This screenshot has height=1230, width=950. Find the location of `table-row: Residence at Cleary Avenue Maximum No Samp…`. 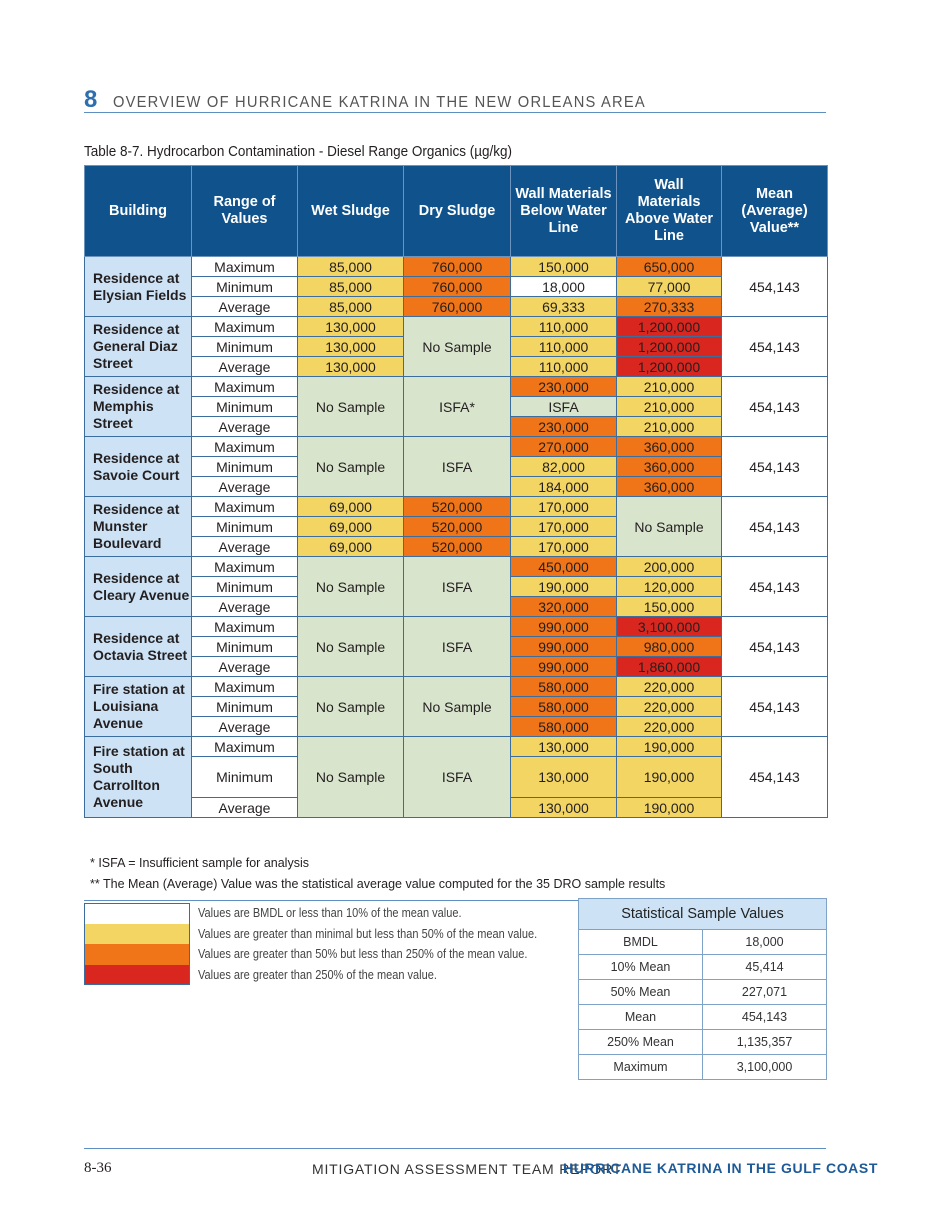

table-row: Residence at Cleary Avenue Maximum No Samp… is located at coordinates (456, 586).